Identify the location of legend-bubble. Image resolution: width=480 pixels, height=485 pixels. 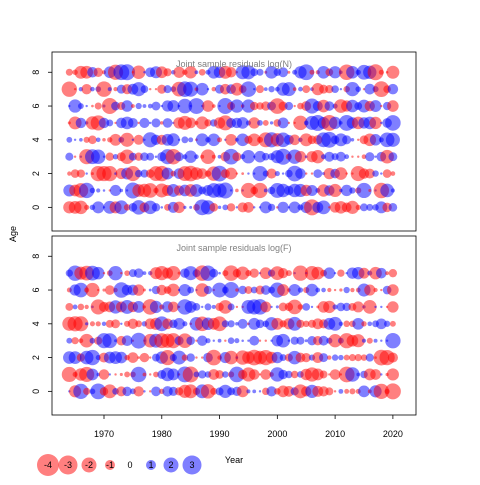
(89, 465).